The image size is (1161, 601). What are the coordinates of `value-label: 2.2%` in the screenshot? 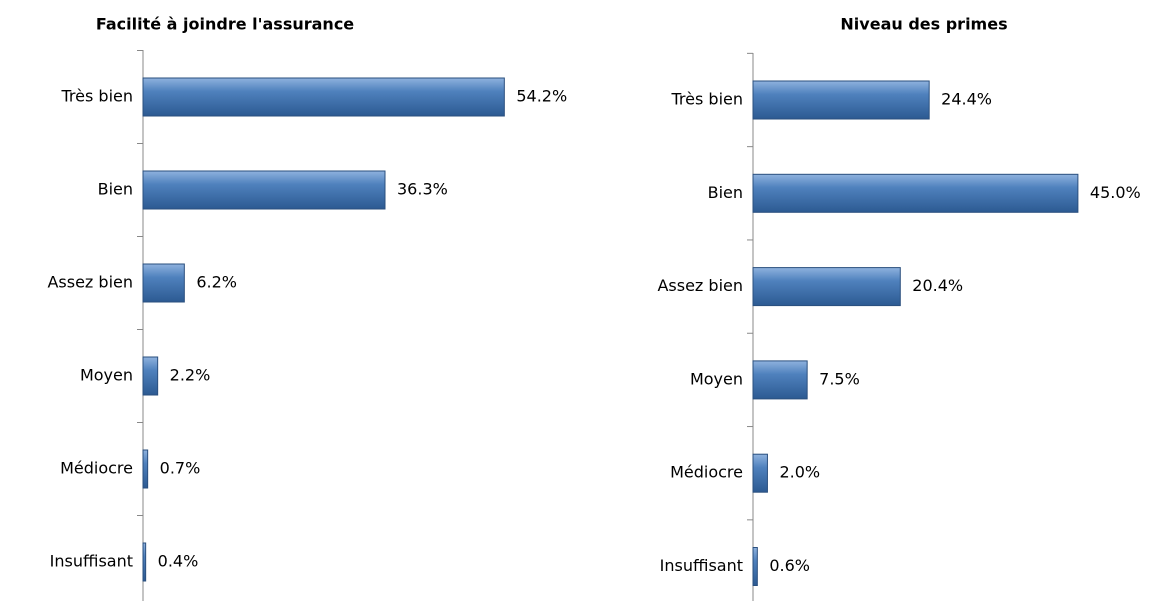 It's located at (190, 375).